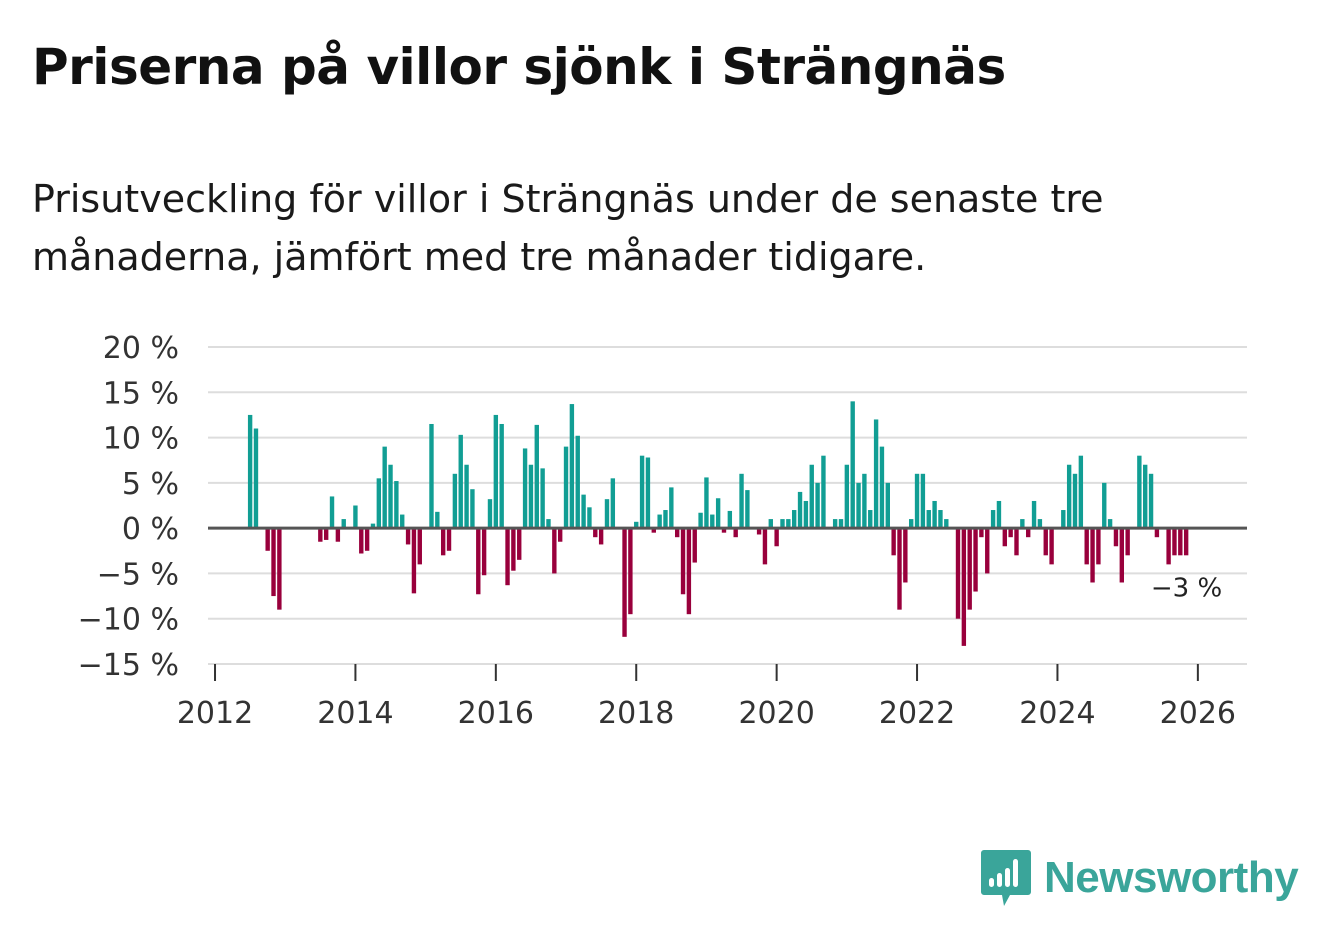 The image size is (1322, 939). I want to click on y-tick-label: −5 %, so click(138, 574).